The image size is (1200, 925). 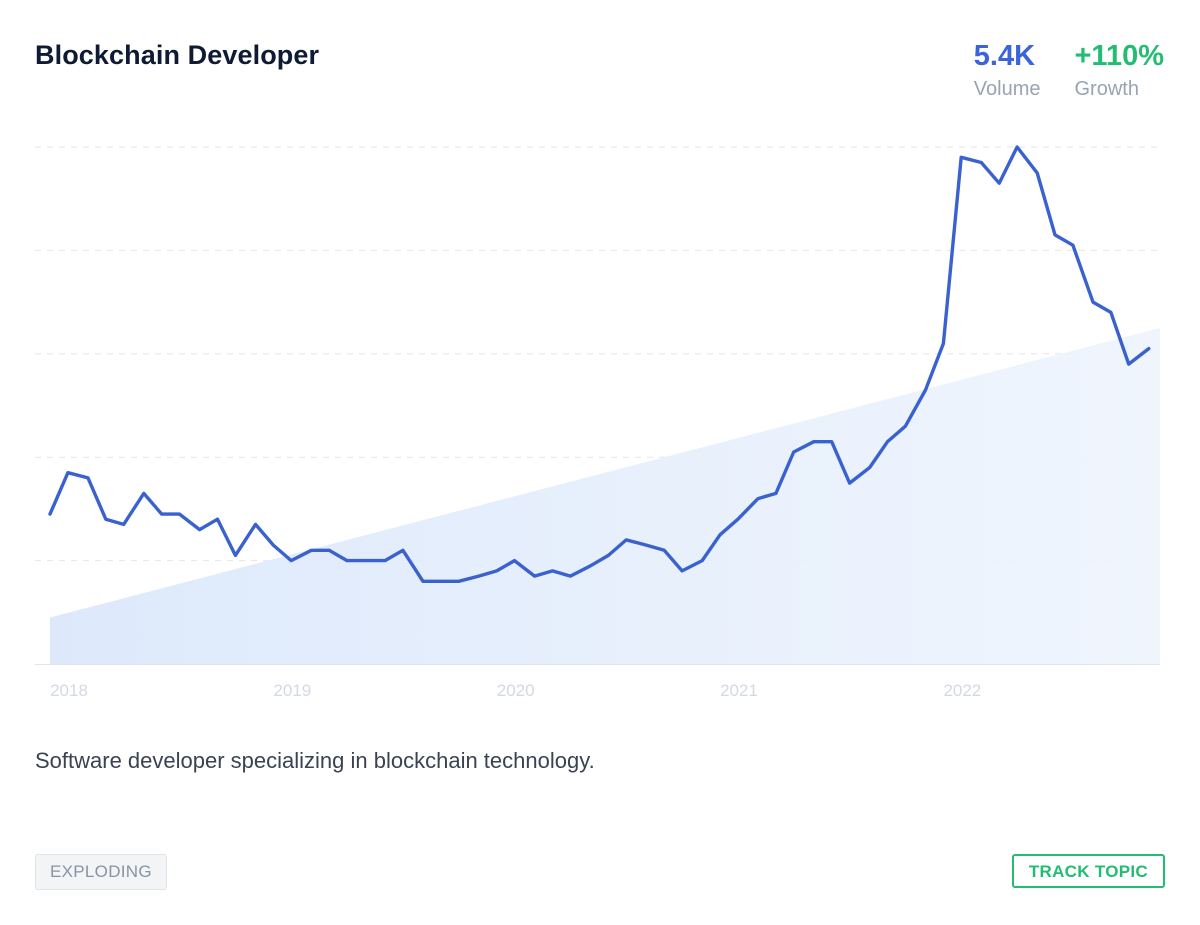 What do you see at coordinates (1119, 56) in the screenshot?
I see `growth-value: +110%` at bounding box center [1119, 56].